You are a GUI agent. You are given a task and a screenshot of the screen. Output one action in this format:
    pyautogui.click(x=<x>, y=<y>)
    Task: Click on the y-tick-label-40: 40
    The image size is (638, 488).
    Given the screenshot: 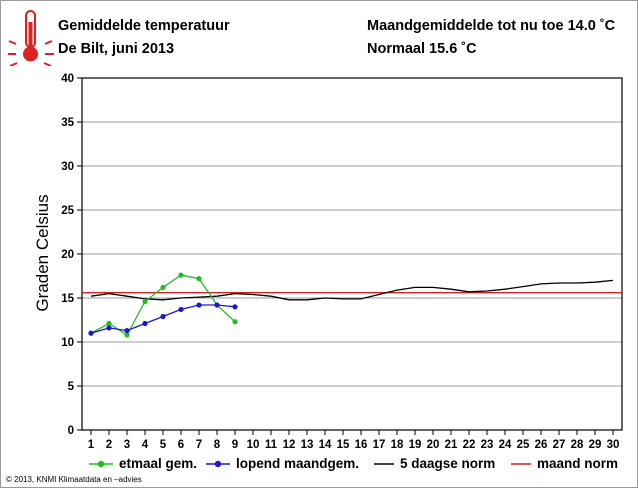 What is the action you would take?
    pyautogui.click(x=67, y=79)
    